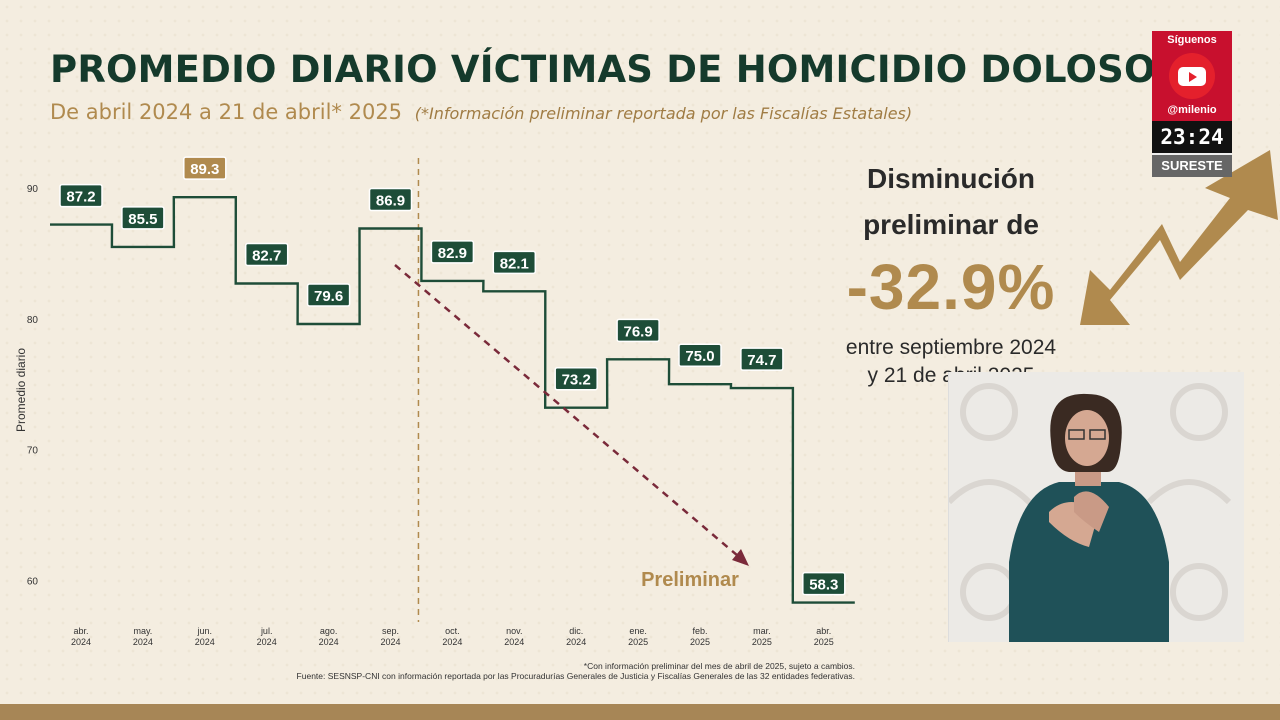 This screenshot has height=720, width=1280. What do you see at coordinates (329, 631) in the screenshot?
I see `x-tick-month: ago.` at bounding box center [329, 631].